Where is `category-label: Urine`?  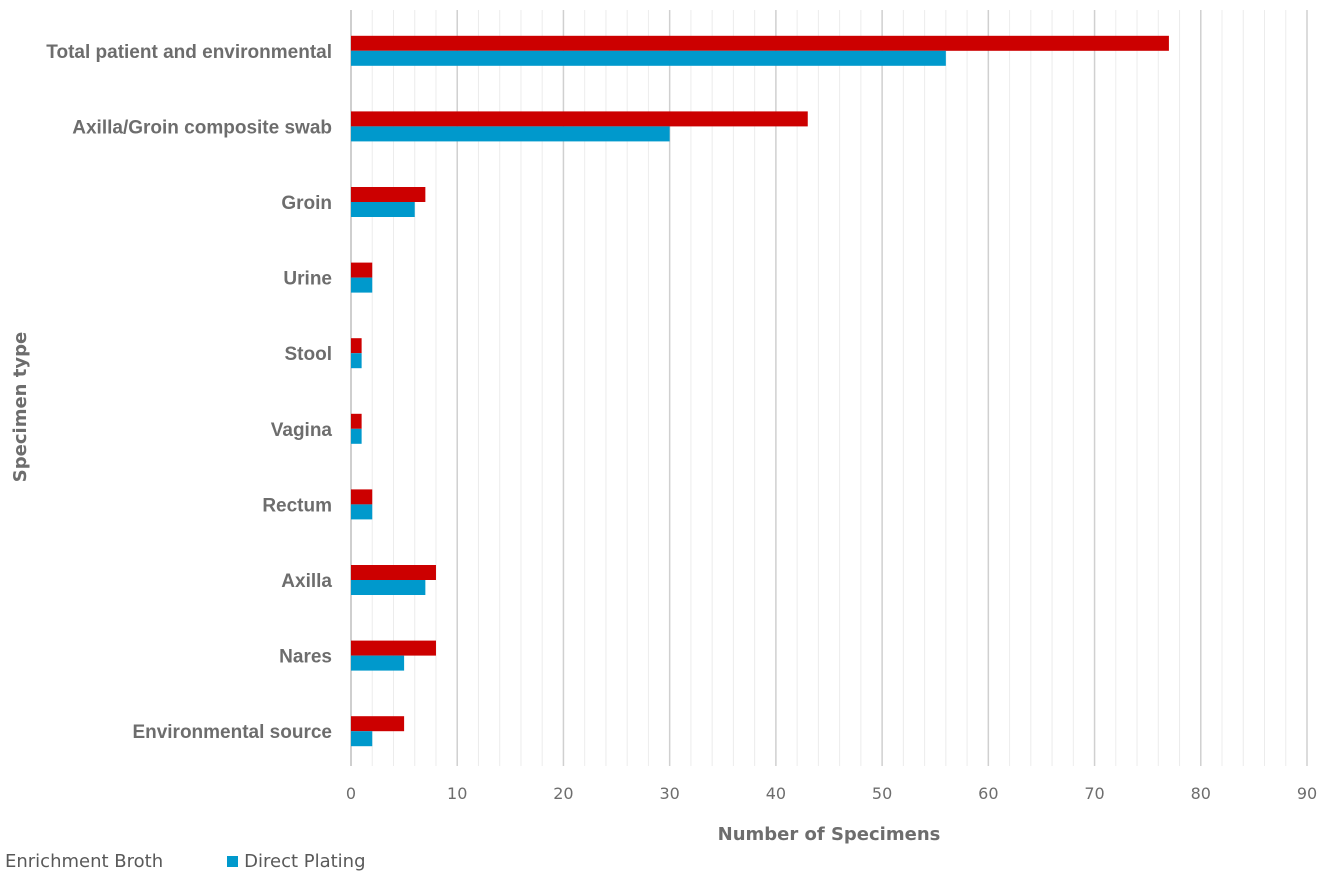 category-label: Urine is located at coordinates (307, 279).